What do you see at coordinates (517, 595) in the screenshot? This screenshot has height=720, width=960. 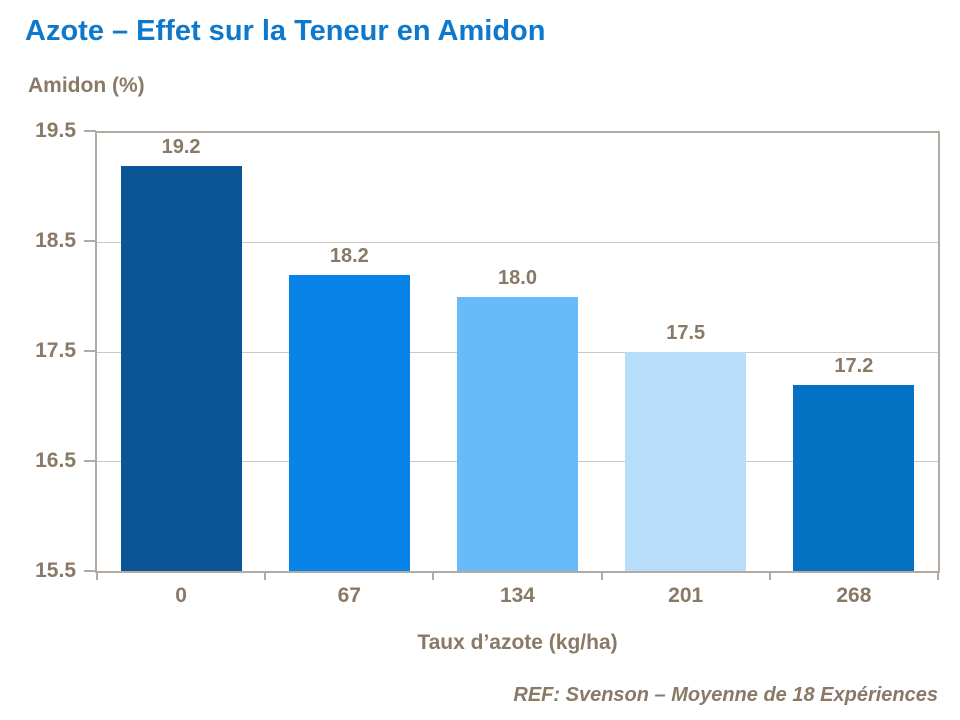 I see `x-category-label: 134` at bounding box center [517, 595].